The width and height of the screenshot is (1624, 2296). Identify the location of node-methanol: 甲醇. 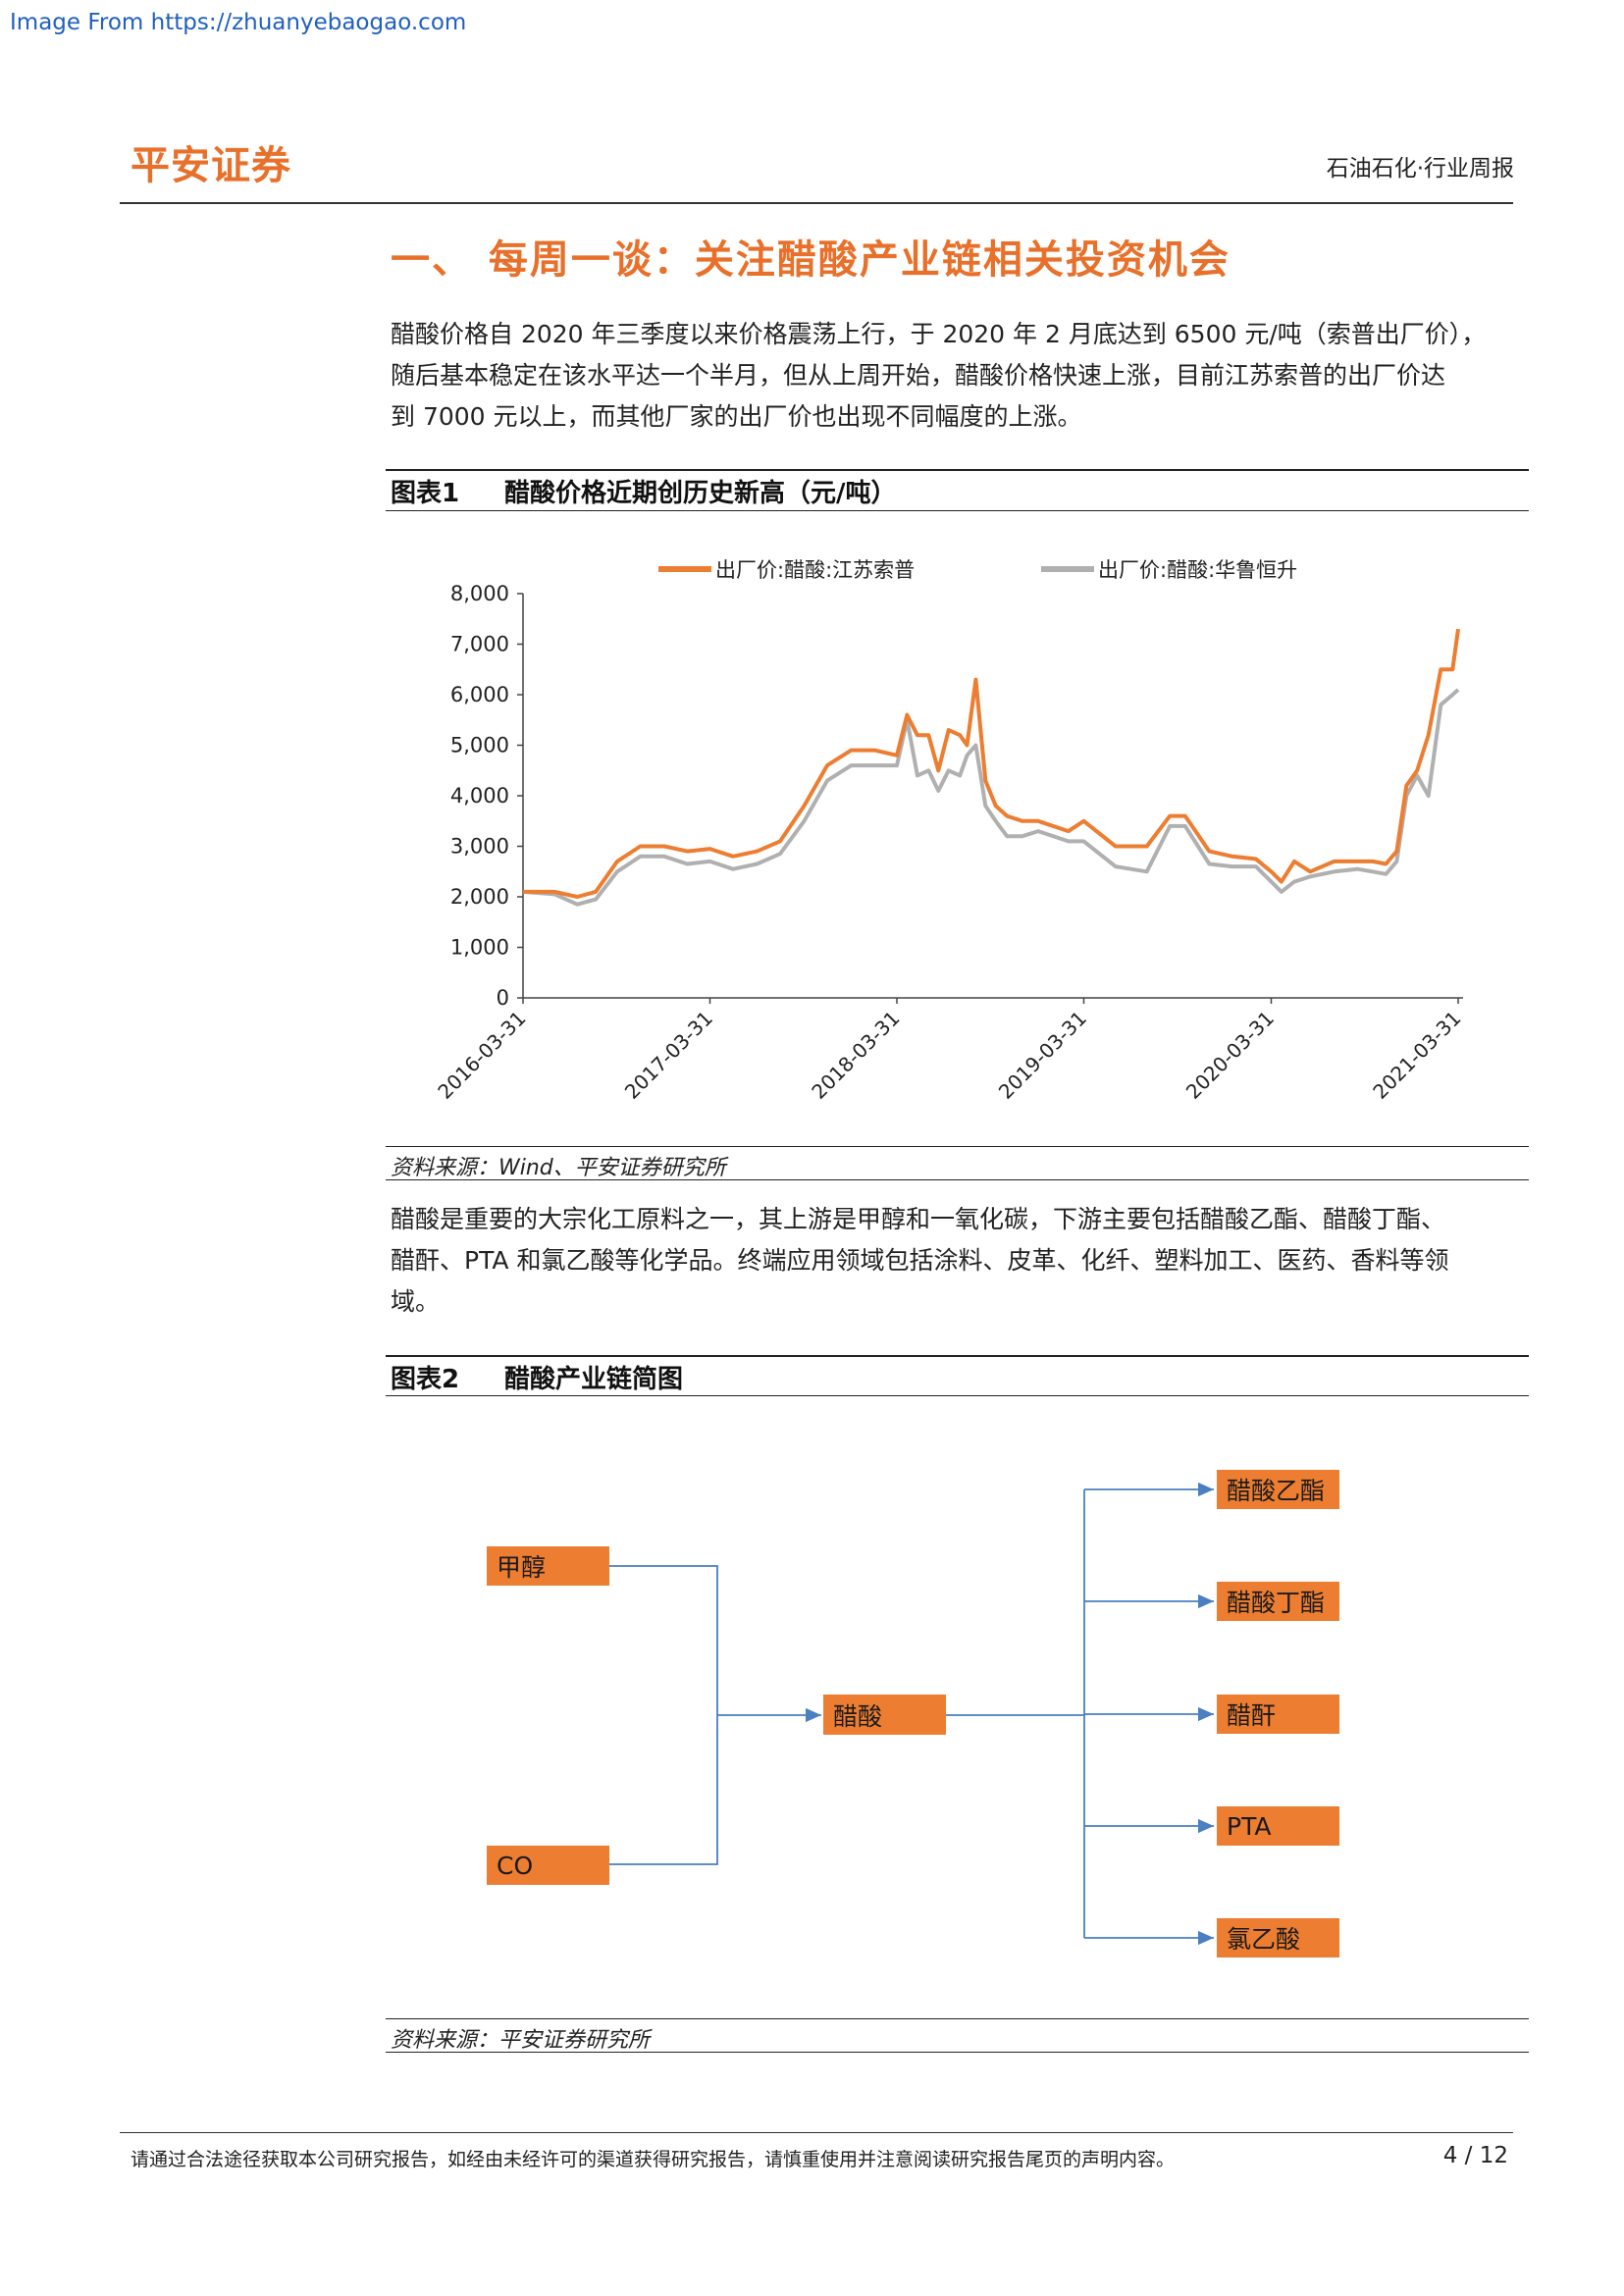
(548, 1566).